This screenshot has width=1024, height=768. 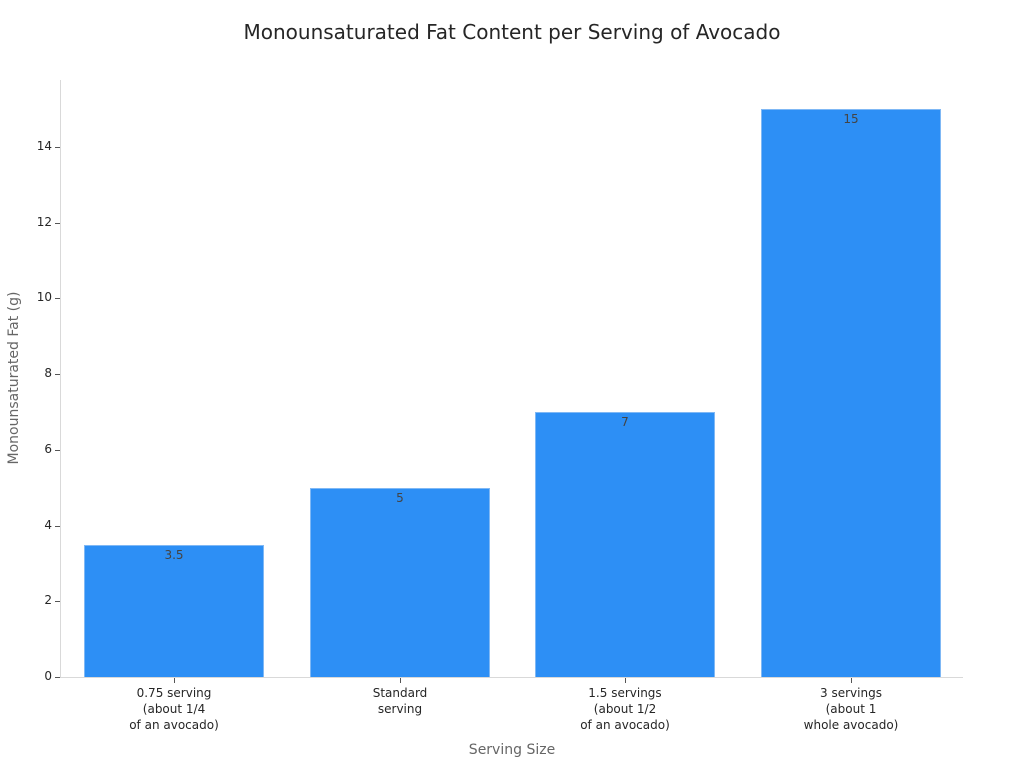 I want to click on x-tick-label: 3 servings (about 1 whole avocado), so click(x=851, y=709).